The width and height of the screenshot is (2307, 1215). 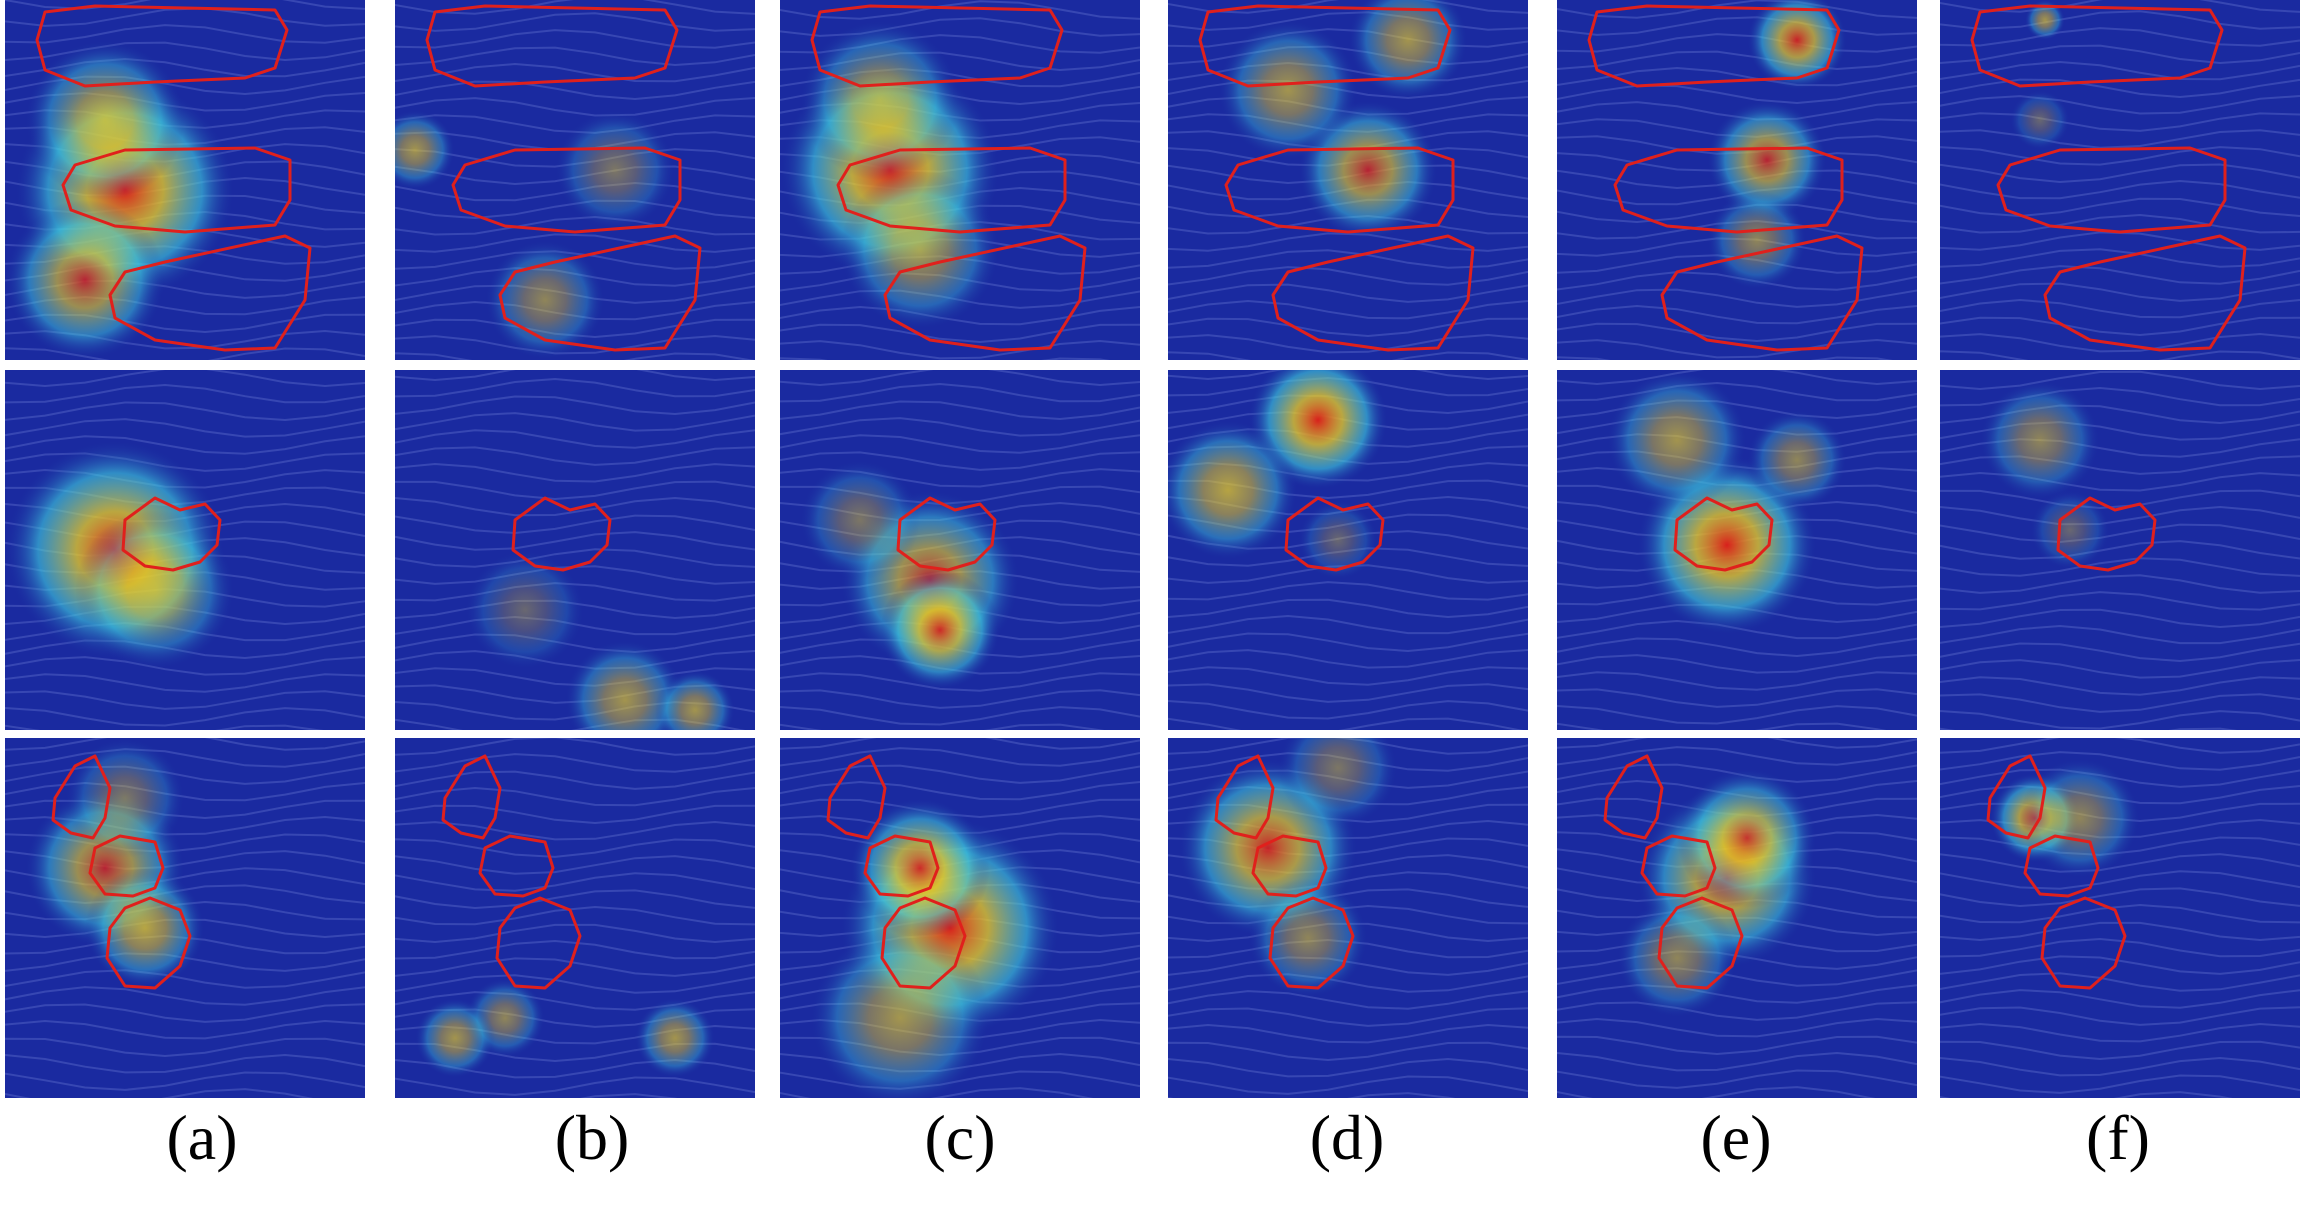 I want to click on heatmap-panel-r2-f, so click(x=2120, y=550).